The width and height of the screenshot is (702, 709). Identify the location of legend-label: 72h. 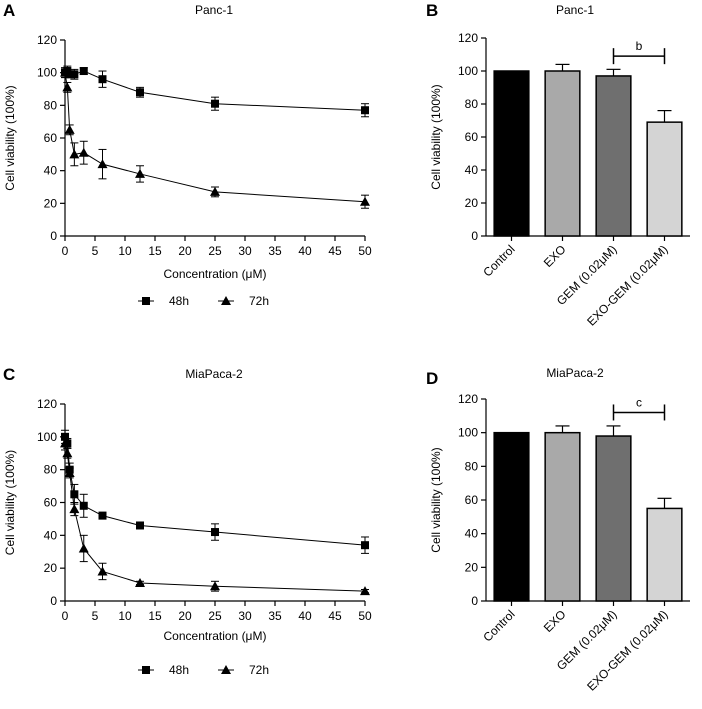
(259, 670).